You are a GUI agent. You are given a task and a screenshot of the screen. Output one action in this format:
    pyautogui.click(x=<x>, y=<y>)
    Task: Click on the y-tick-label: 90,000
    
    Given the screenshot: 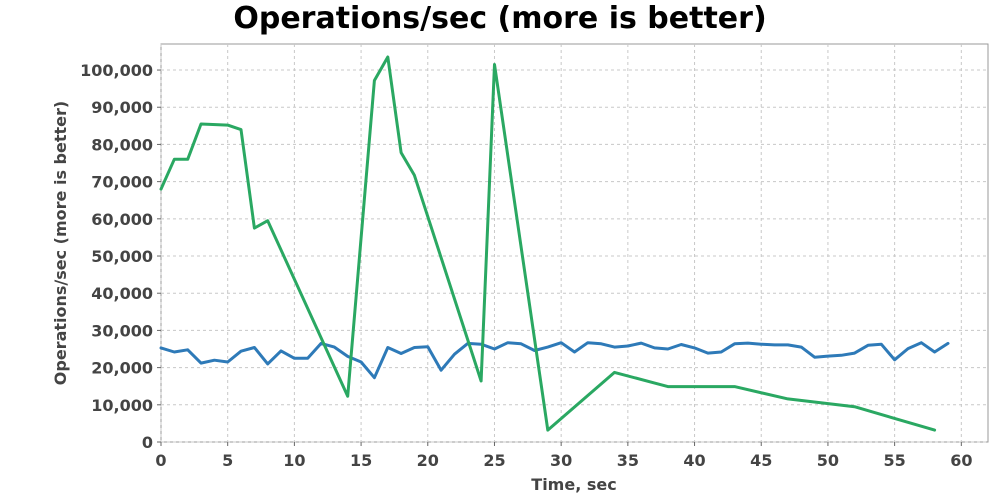 What is the action you would take?
    pyautogui.click(x=122, y=107)
    